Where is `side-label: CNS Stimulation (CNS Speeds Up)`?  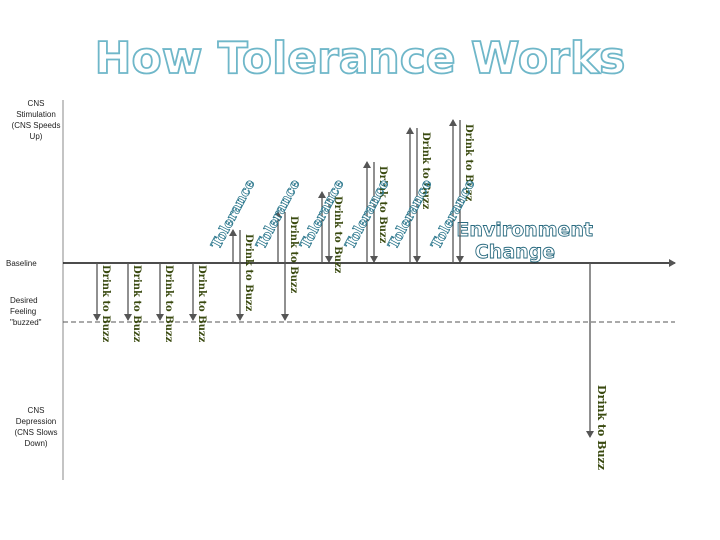
side-label: CNS Stimulation (CNS Speeds Up) is located at coordinates (36, 120).